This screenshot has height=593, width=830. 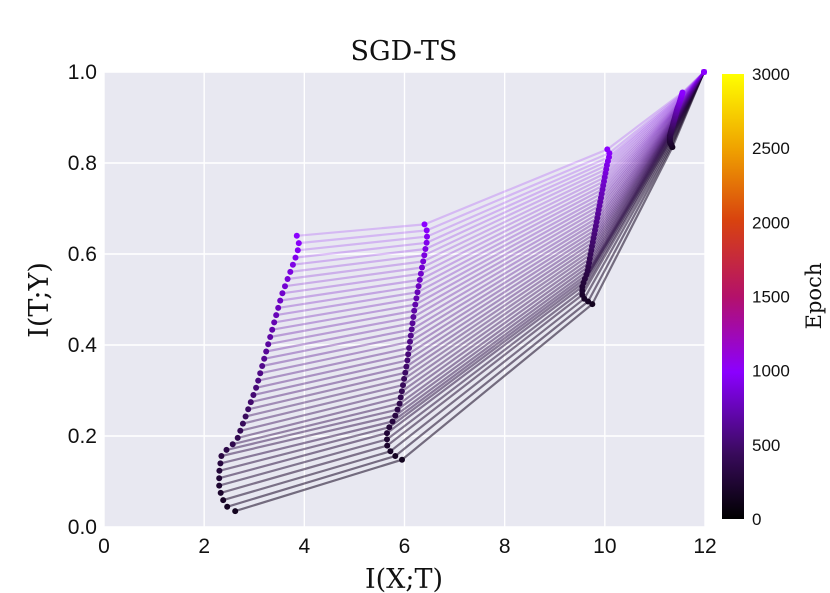 What do you see at coordinates (83, 345) in the screenshot?
I see `y-tick-label: 0.4` at bounding box center [83, 345].